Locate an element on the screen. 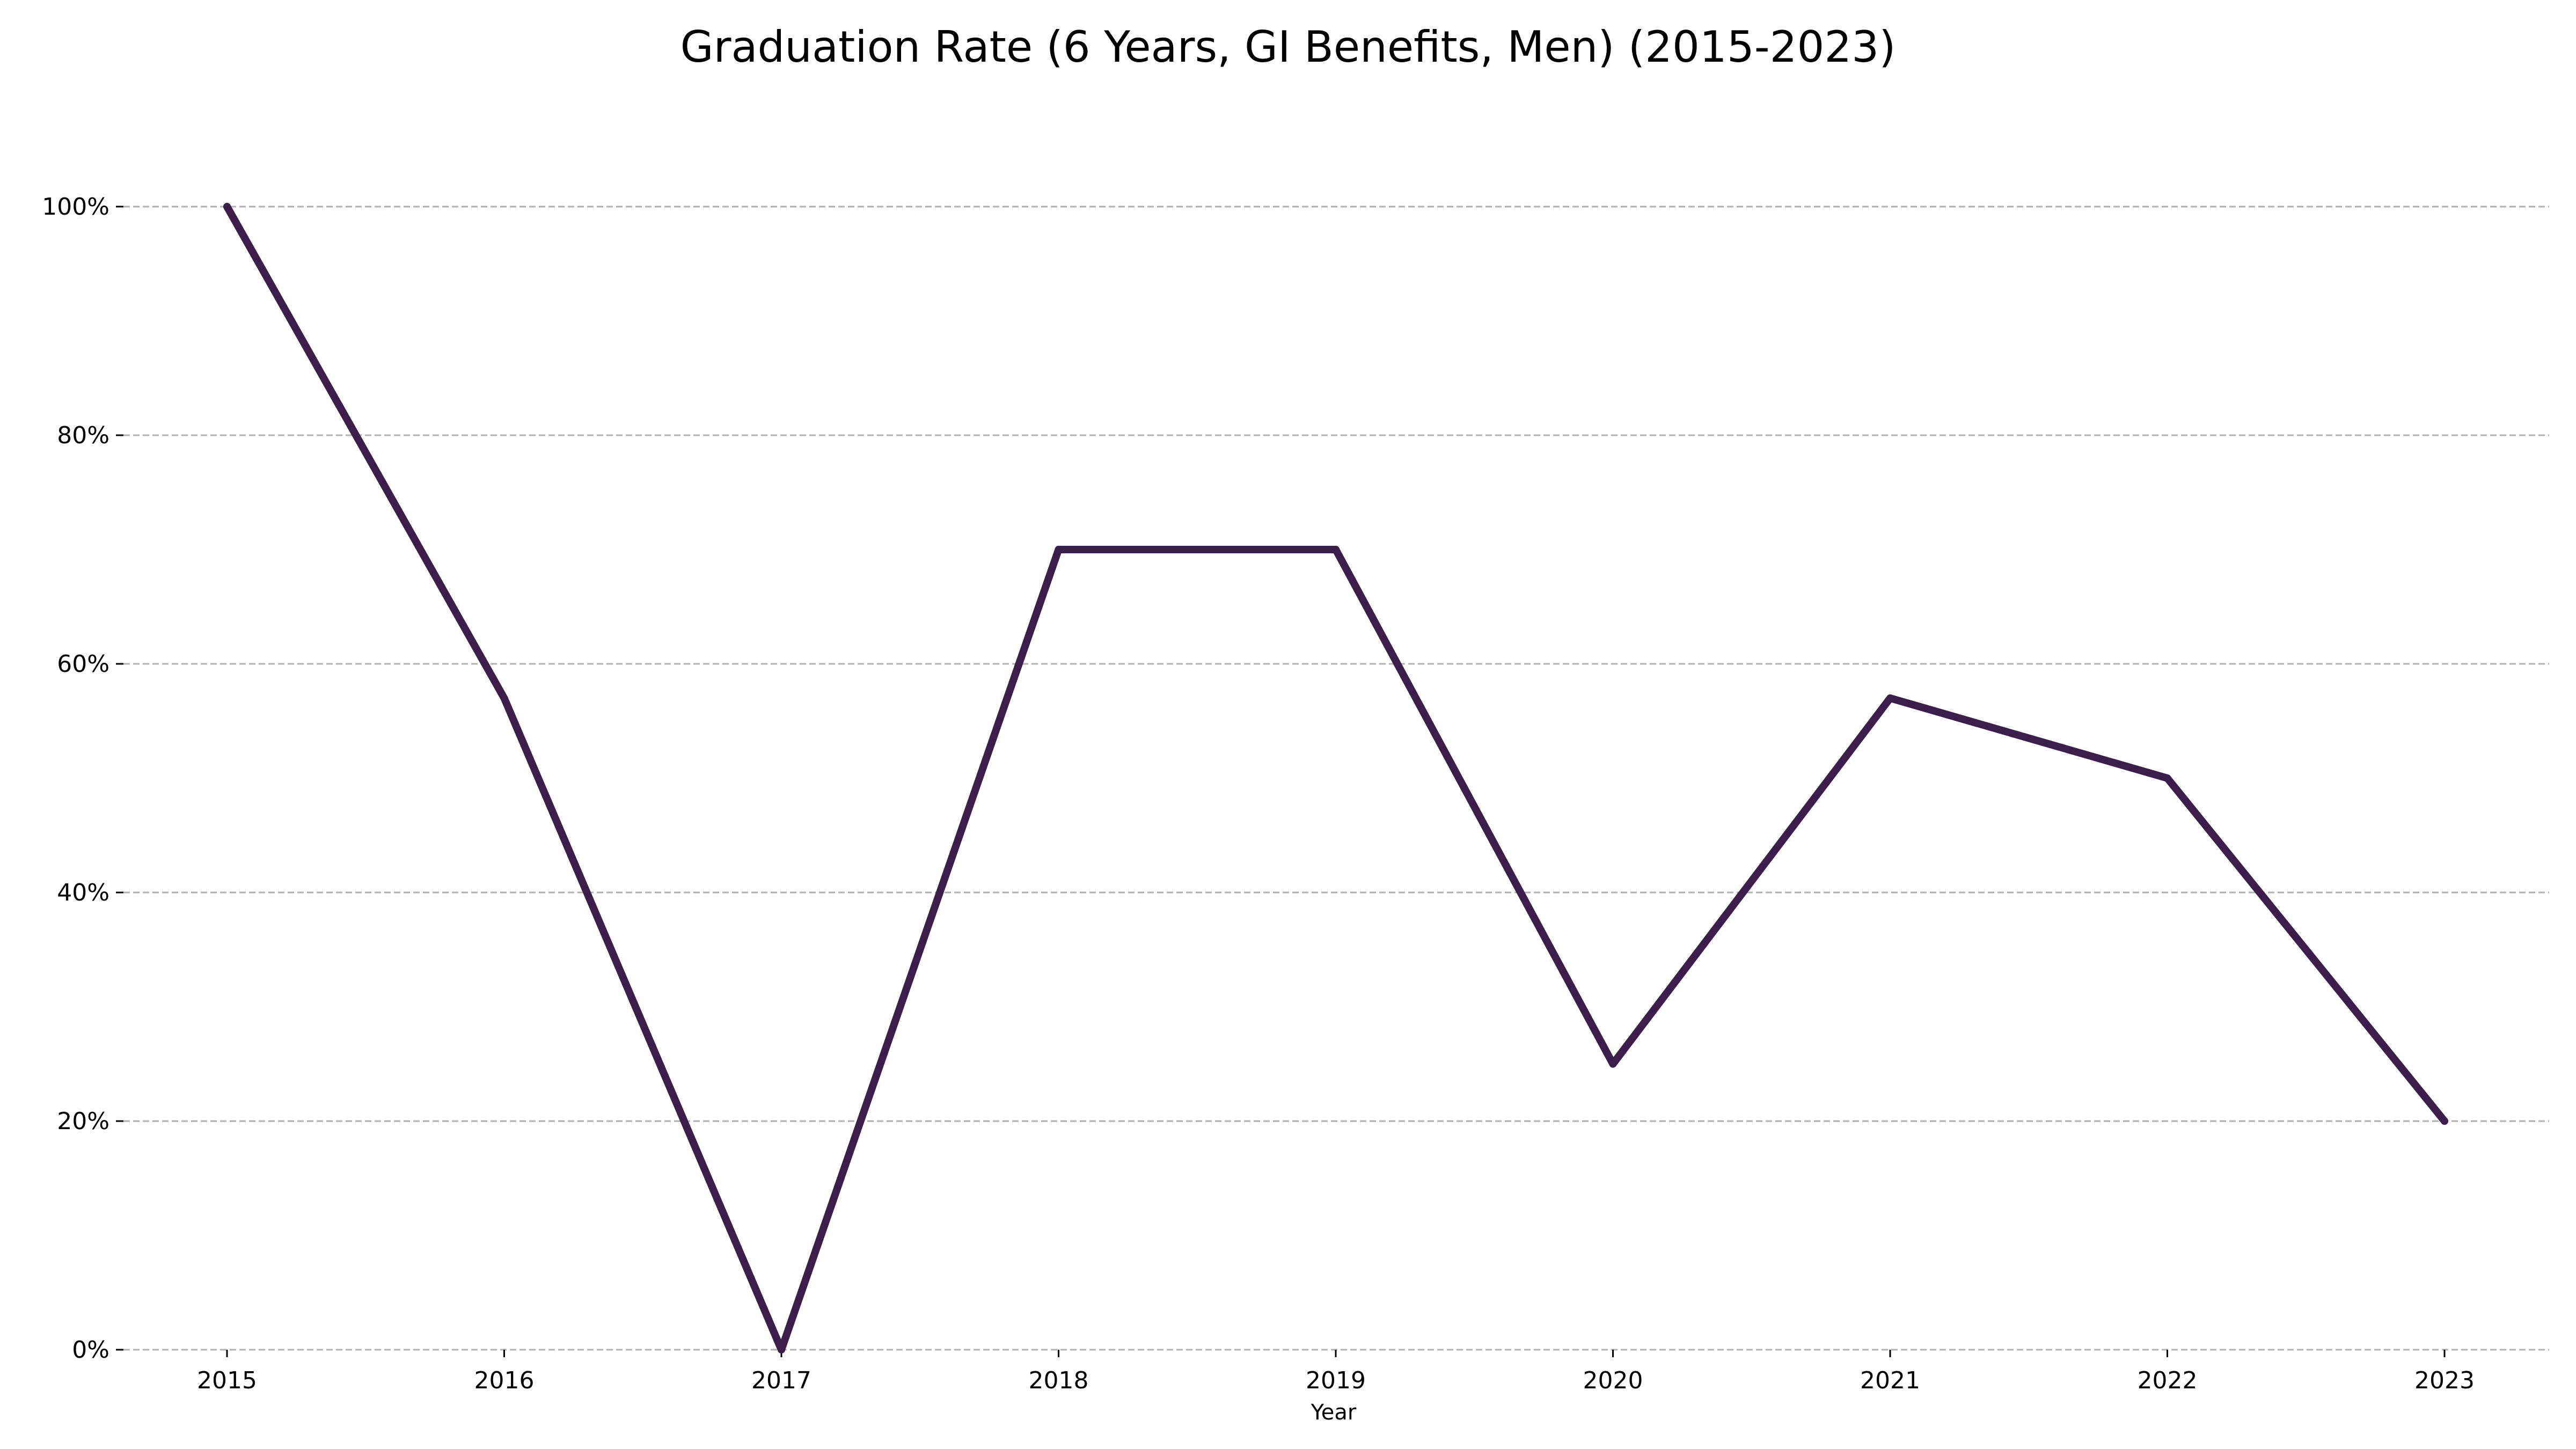  x-tick-label: 2015 is located at coordinates (227, 1380).